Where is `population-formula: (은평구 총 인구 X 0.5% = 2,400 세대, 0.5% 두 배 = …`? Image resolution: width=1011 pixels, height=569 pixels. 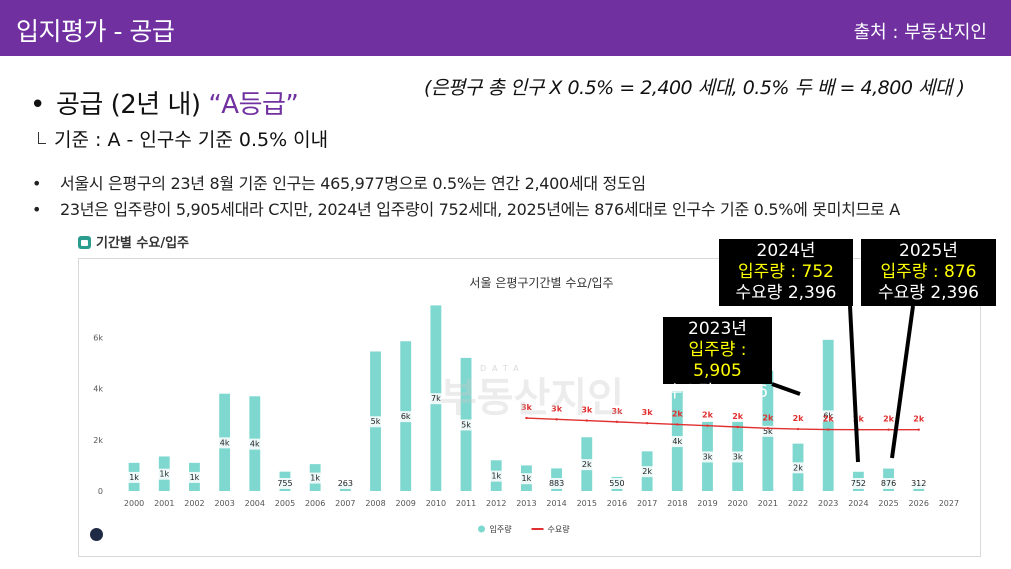 population-formula: (은평구 총 인구 X 0.5% = 2,400 세대, 0.5% 두 배 = … is located at coordinates (694, 88).